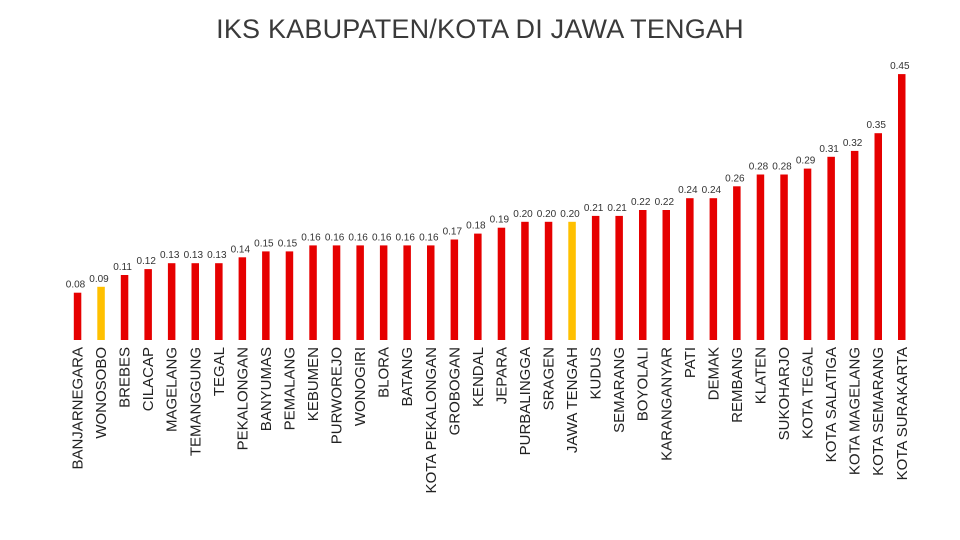 Image resolution: width=960 pixels, height=540 pixels. Describe the element at coordinates (784, 257) in the screenshot. I see `bar-sukoharjo` at that location.